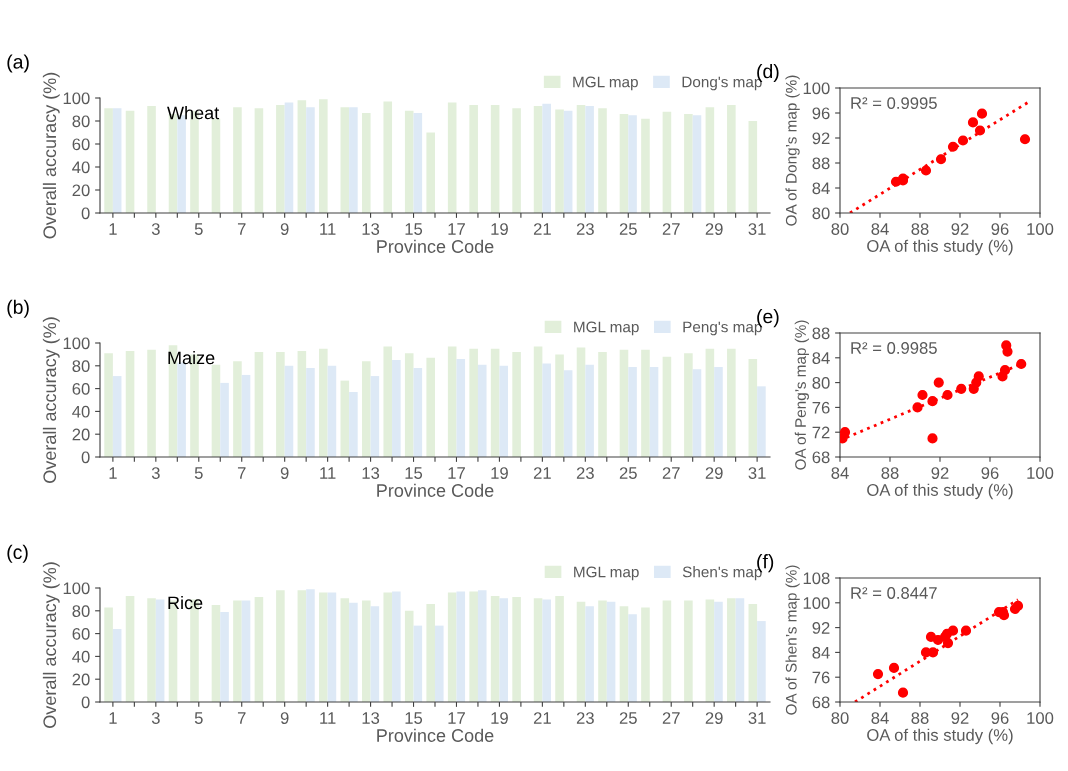 The image size is (1068, 771). Describe the element at coordinates (191, 357) in the screenshot. I see `chart-title: Maize` at that location.